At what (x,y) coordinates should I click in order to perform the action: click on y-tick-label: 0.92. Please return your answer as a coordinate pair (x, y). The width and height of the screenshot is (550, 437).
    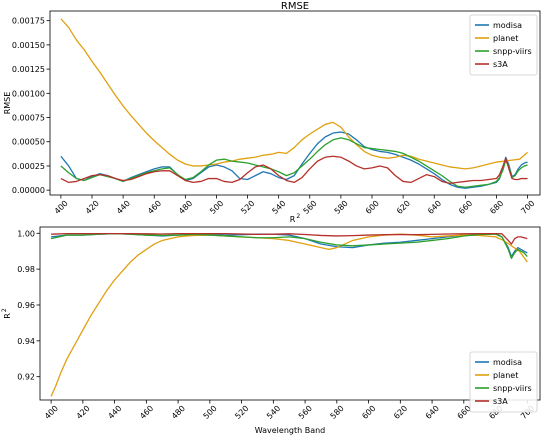
    Looking at the image, I should click on (26, 377).